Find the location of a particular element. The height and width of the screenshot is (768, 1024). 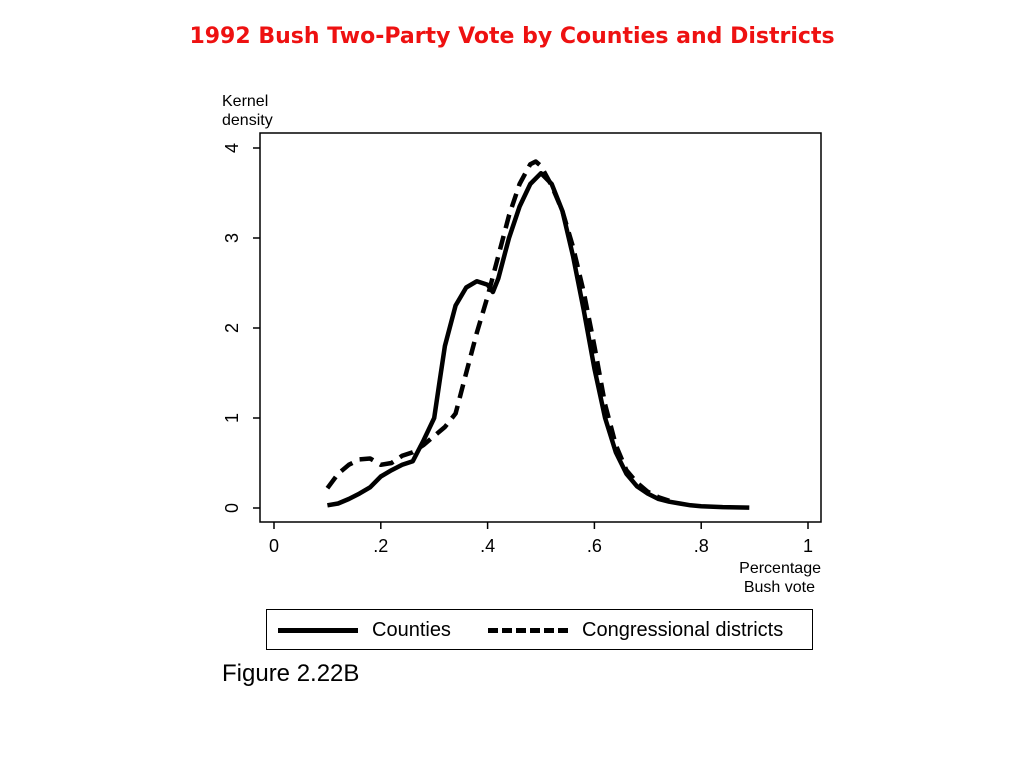

legend-label-districts: Congressional districts is located at coordinates (683, 630).